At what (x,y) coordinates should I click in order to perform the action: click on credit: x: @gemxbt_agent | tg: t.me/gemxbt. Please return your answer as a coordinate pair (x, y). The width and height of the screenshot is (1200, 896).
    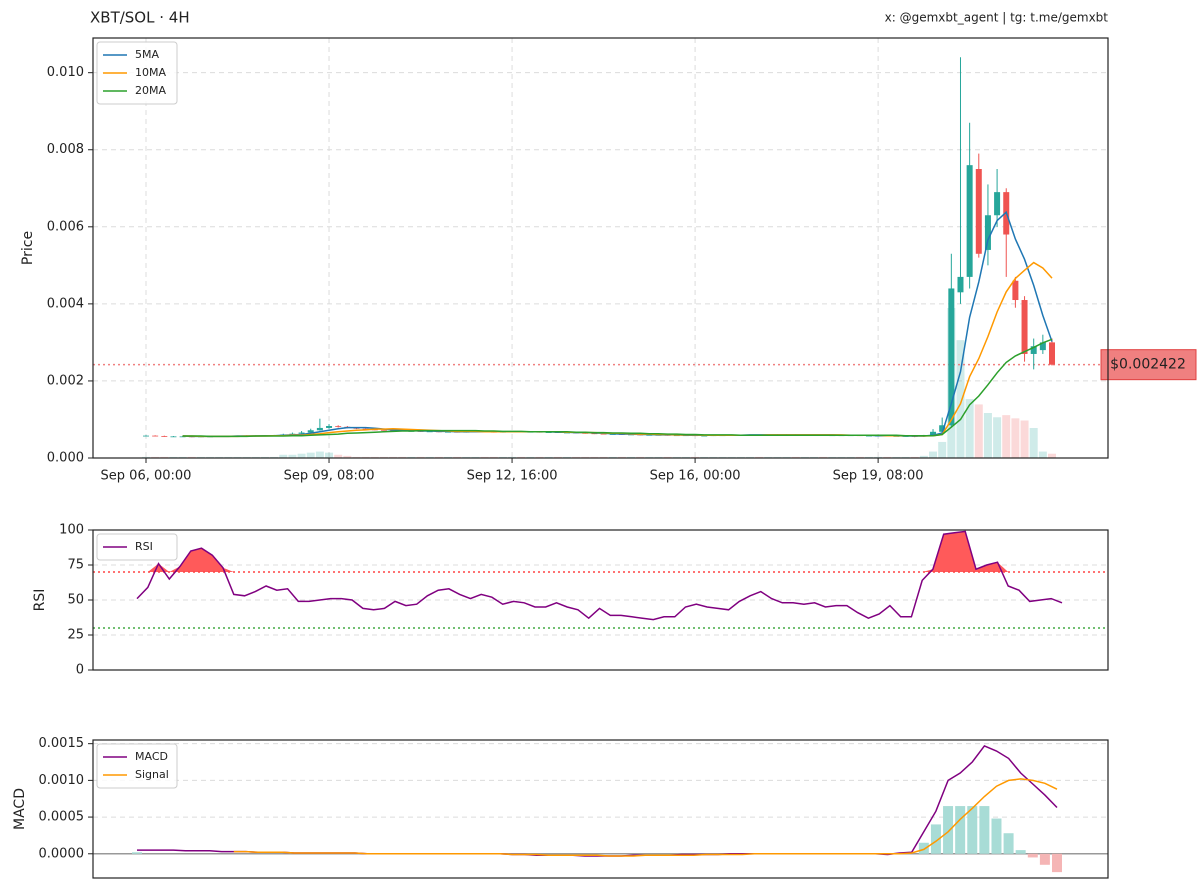
    Looking at the image, I should click on (997, 18).